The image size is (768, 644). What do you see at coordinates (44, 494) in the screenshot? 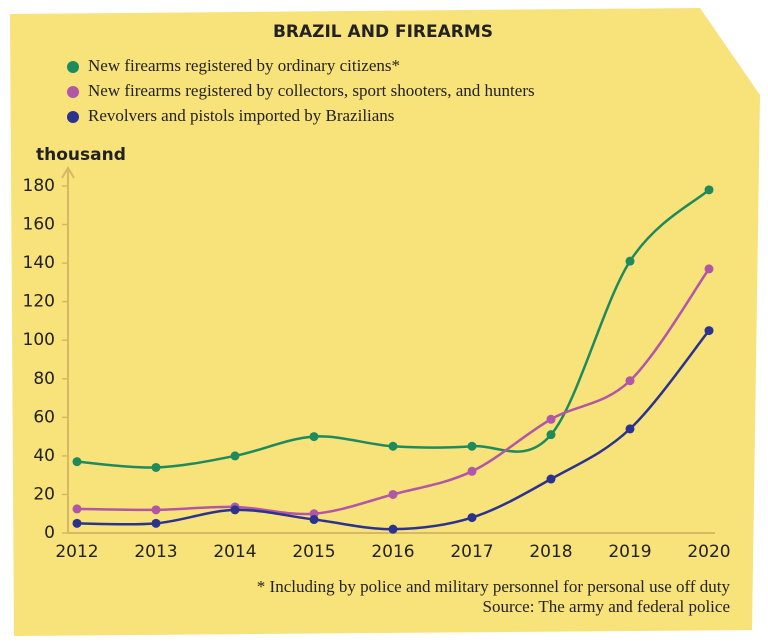
I see `y-tick-label: 20` at bounding box center [44, 494].